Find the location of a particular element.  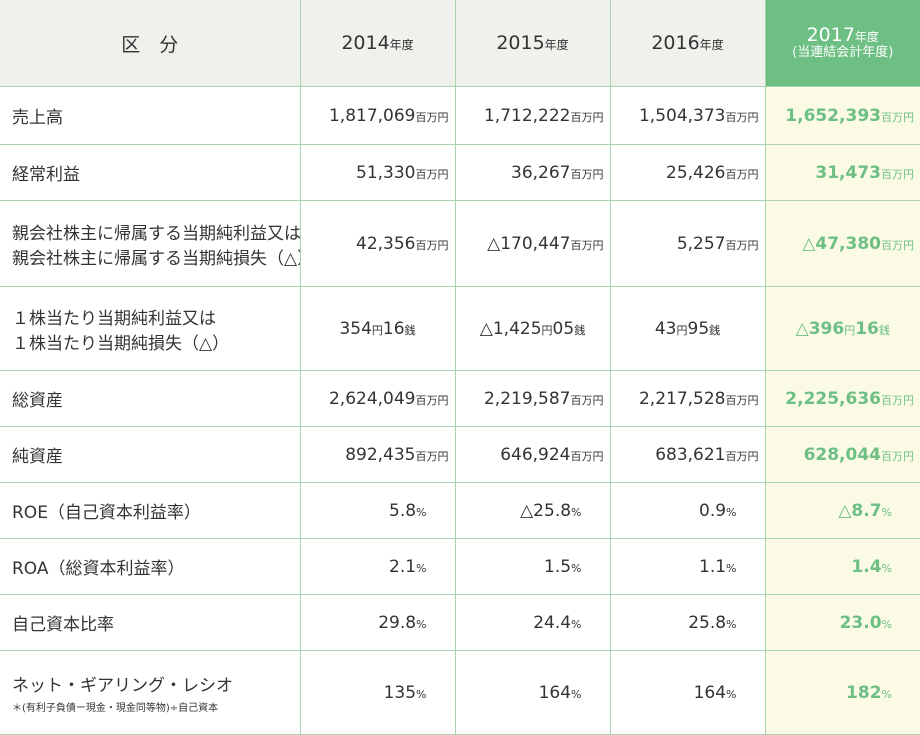

row-label-text: 純資産 is located at coordinates (37, 457).